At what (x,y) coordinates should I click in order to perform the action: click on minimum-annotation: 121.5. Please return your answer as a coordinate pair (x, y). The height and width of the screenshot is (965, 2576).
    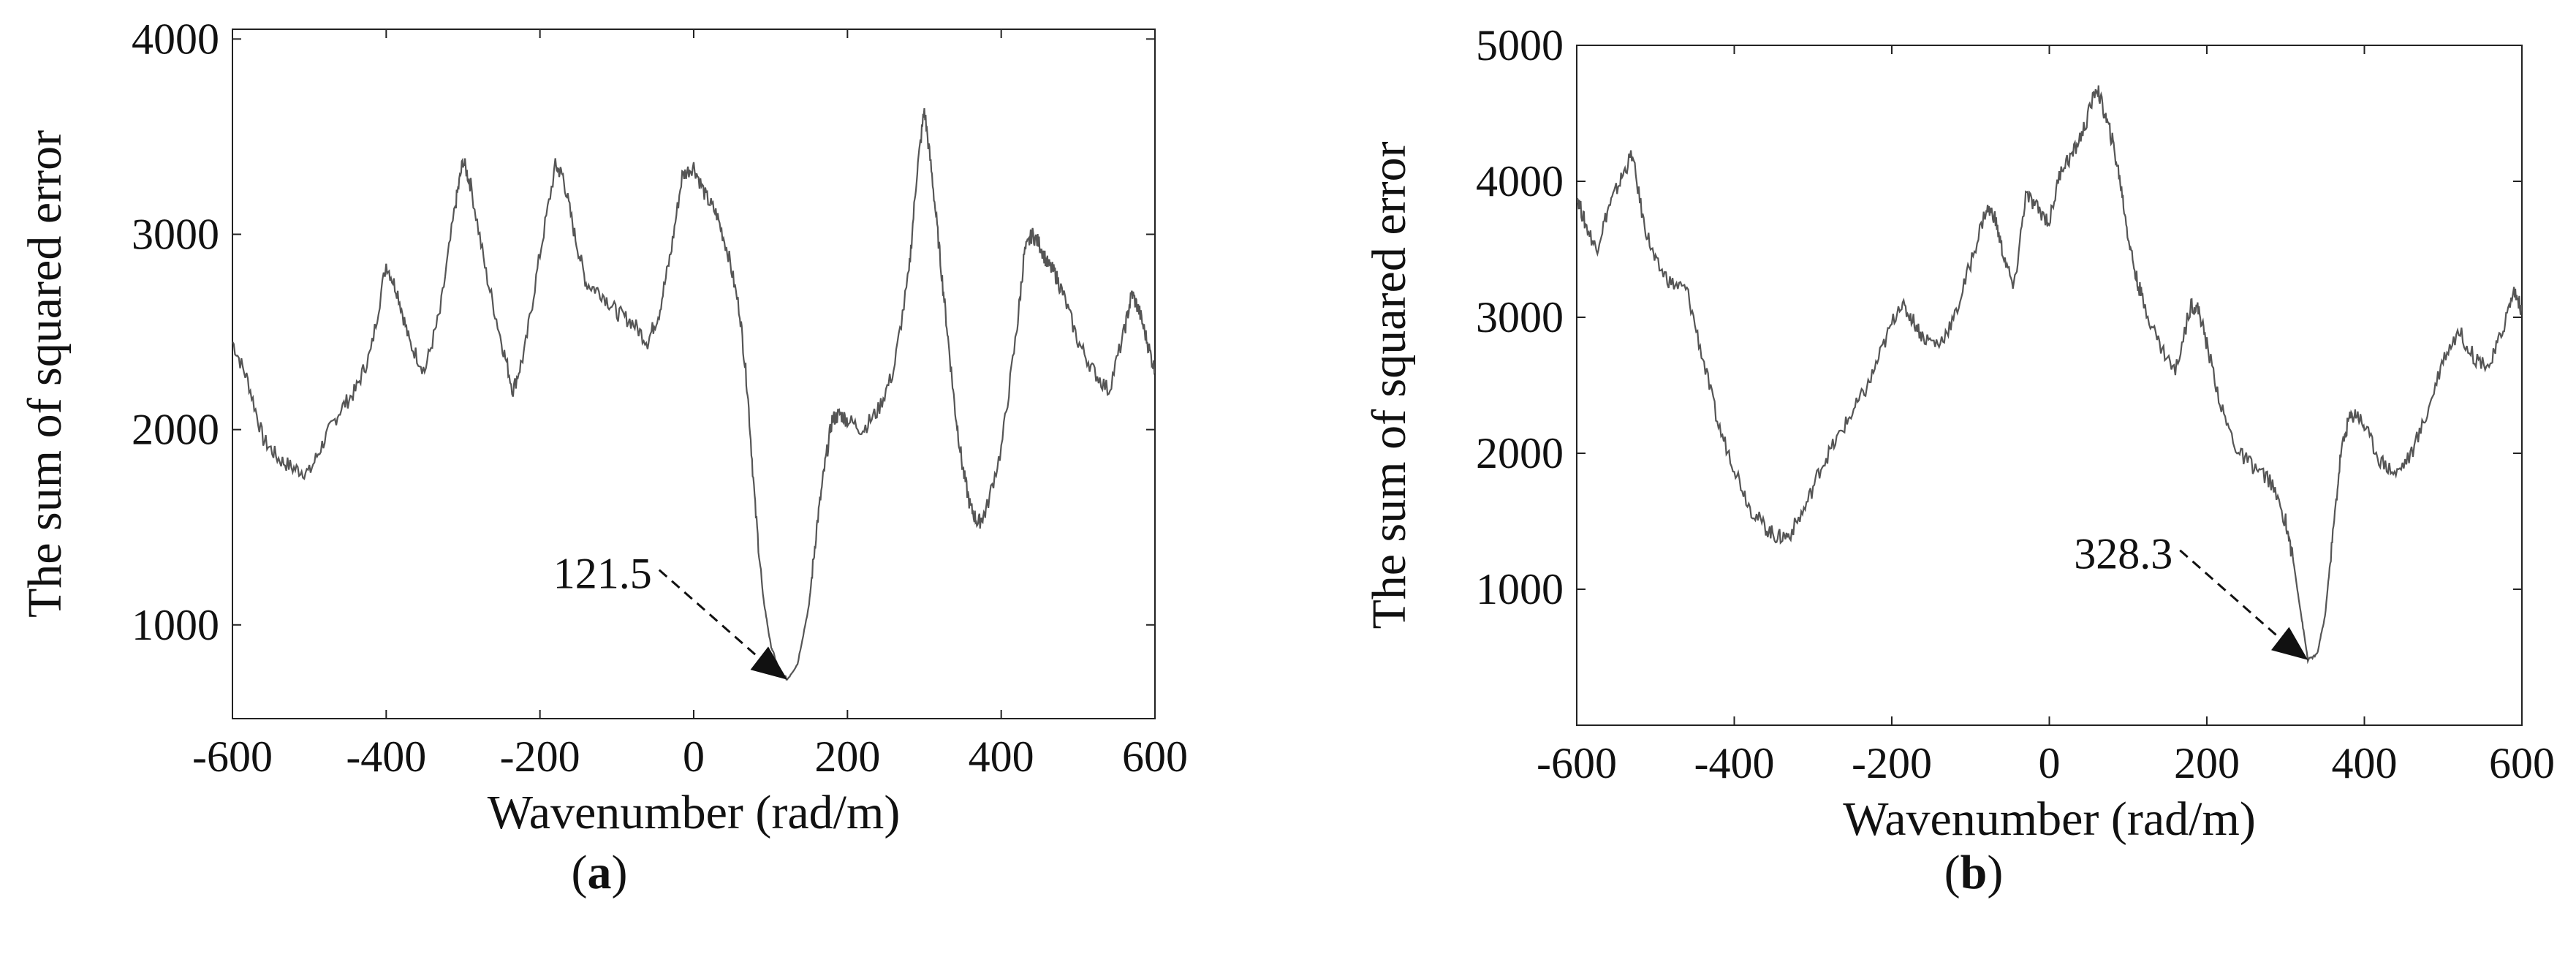
    Looking at the image, I should click on (670, 615).